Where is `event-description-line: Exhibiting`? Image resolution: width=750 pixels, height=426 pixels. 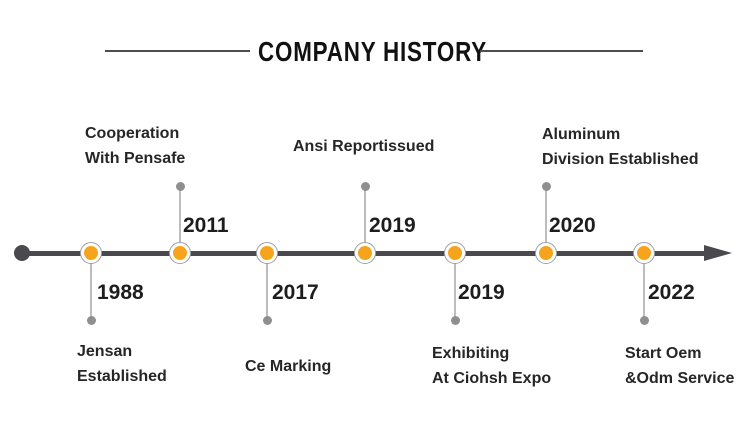
event-description-line: Exhibiting is located at coordinates (471, 353).